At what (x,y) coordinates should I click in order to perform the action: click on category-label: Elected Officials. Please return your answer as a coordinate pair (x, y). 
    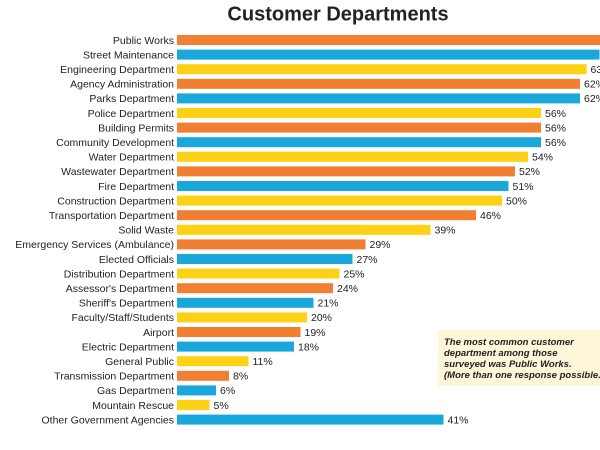
    Looking at the image, I should click on (136, 260).